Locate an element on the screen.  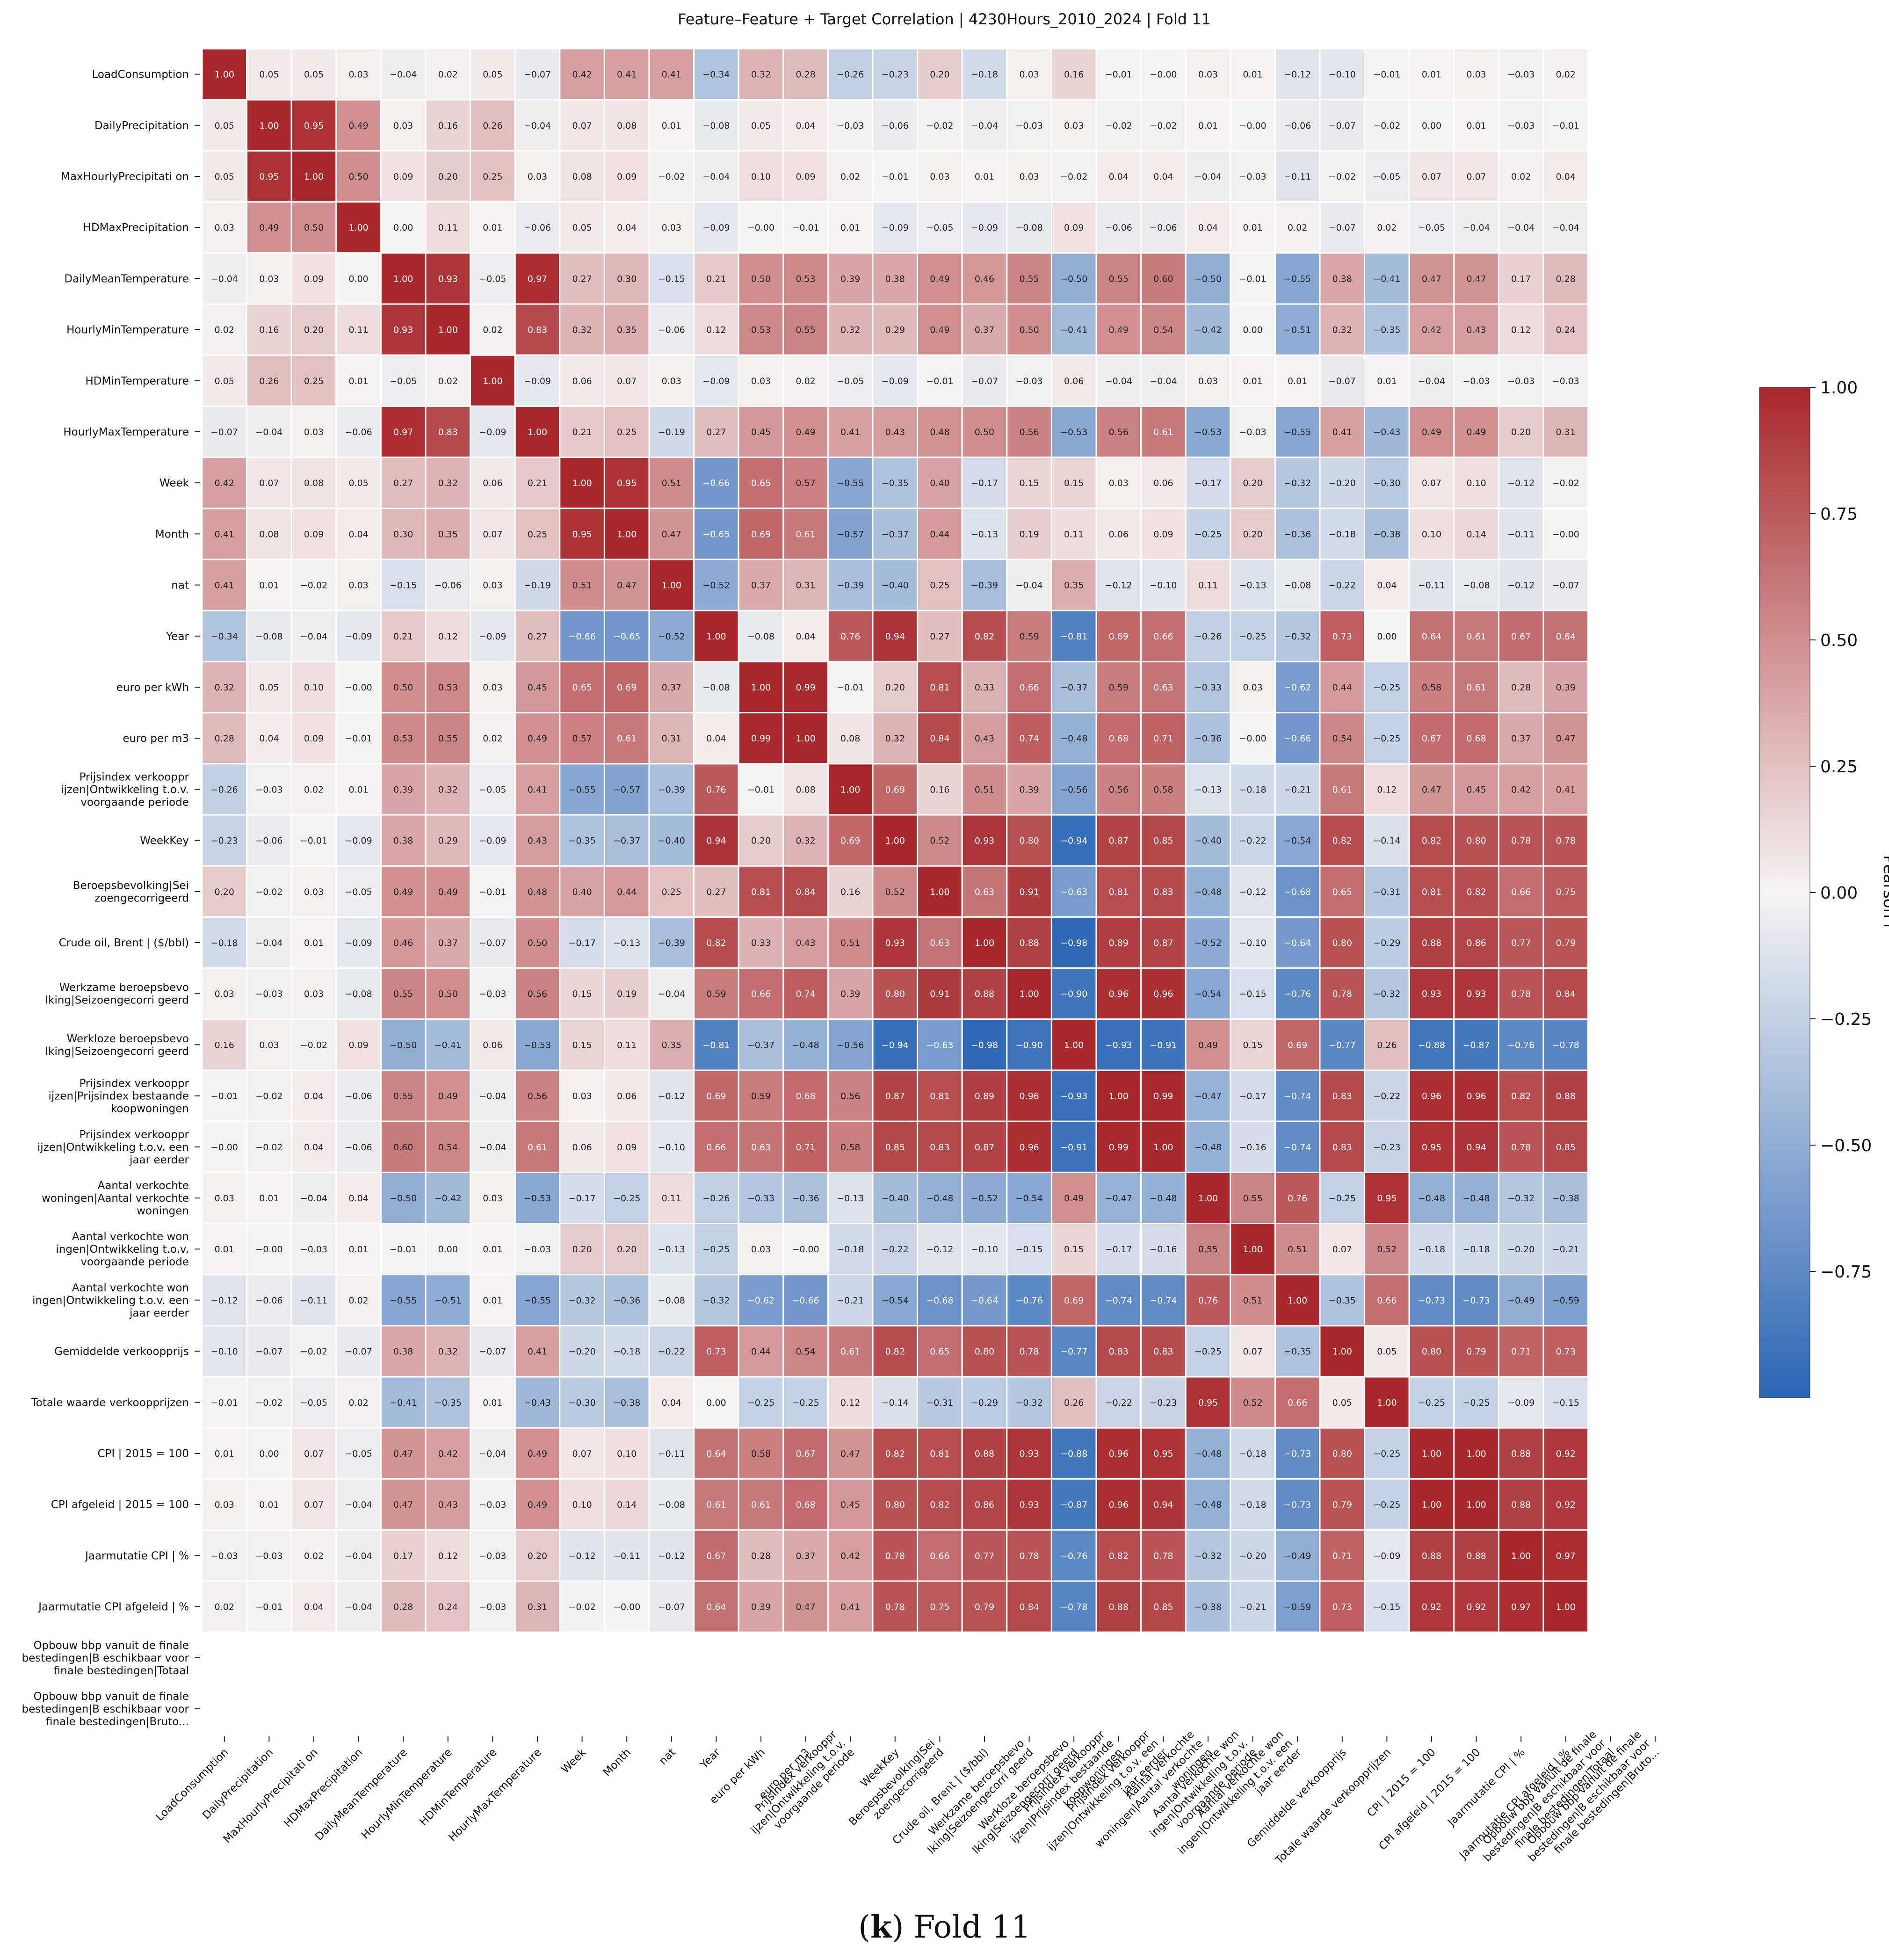
cell-value-r7-c20: 0.56 is located at coordinates (1119, 432).